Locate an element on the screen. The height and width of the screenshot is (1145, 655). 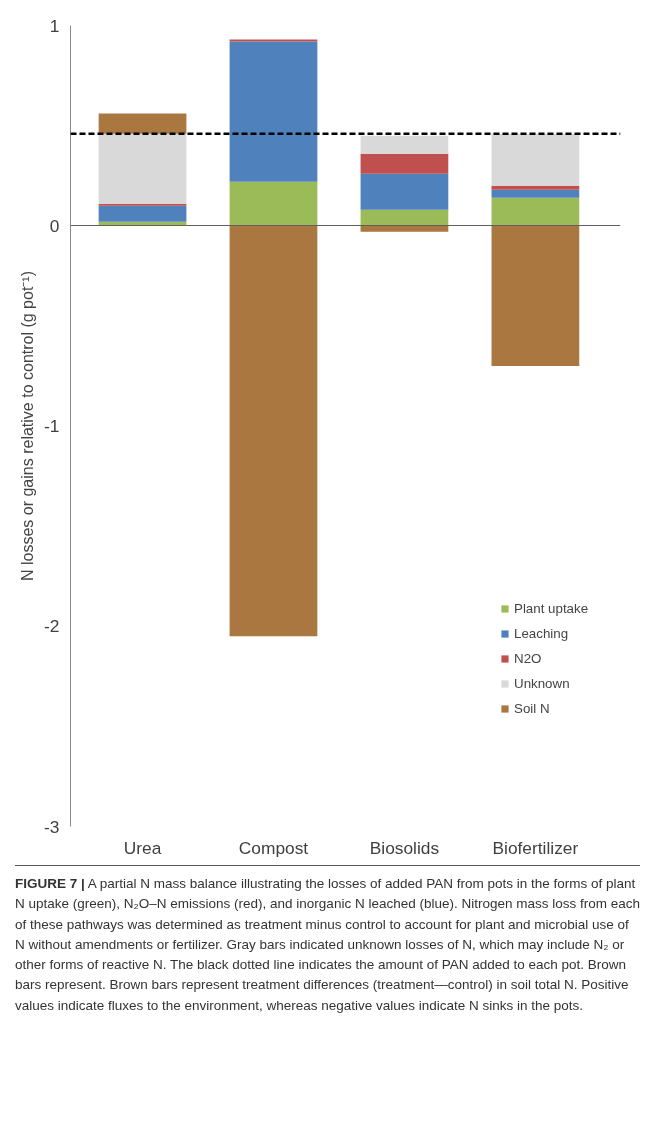
y-tick-label: -1 is located at coordinates (52, 426).